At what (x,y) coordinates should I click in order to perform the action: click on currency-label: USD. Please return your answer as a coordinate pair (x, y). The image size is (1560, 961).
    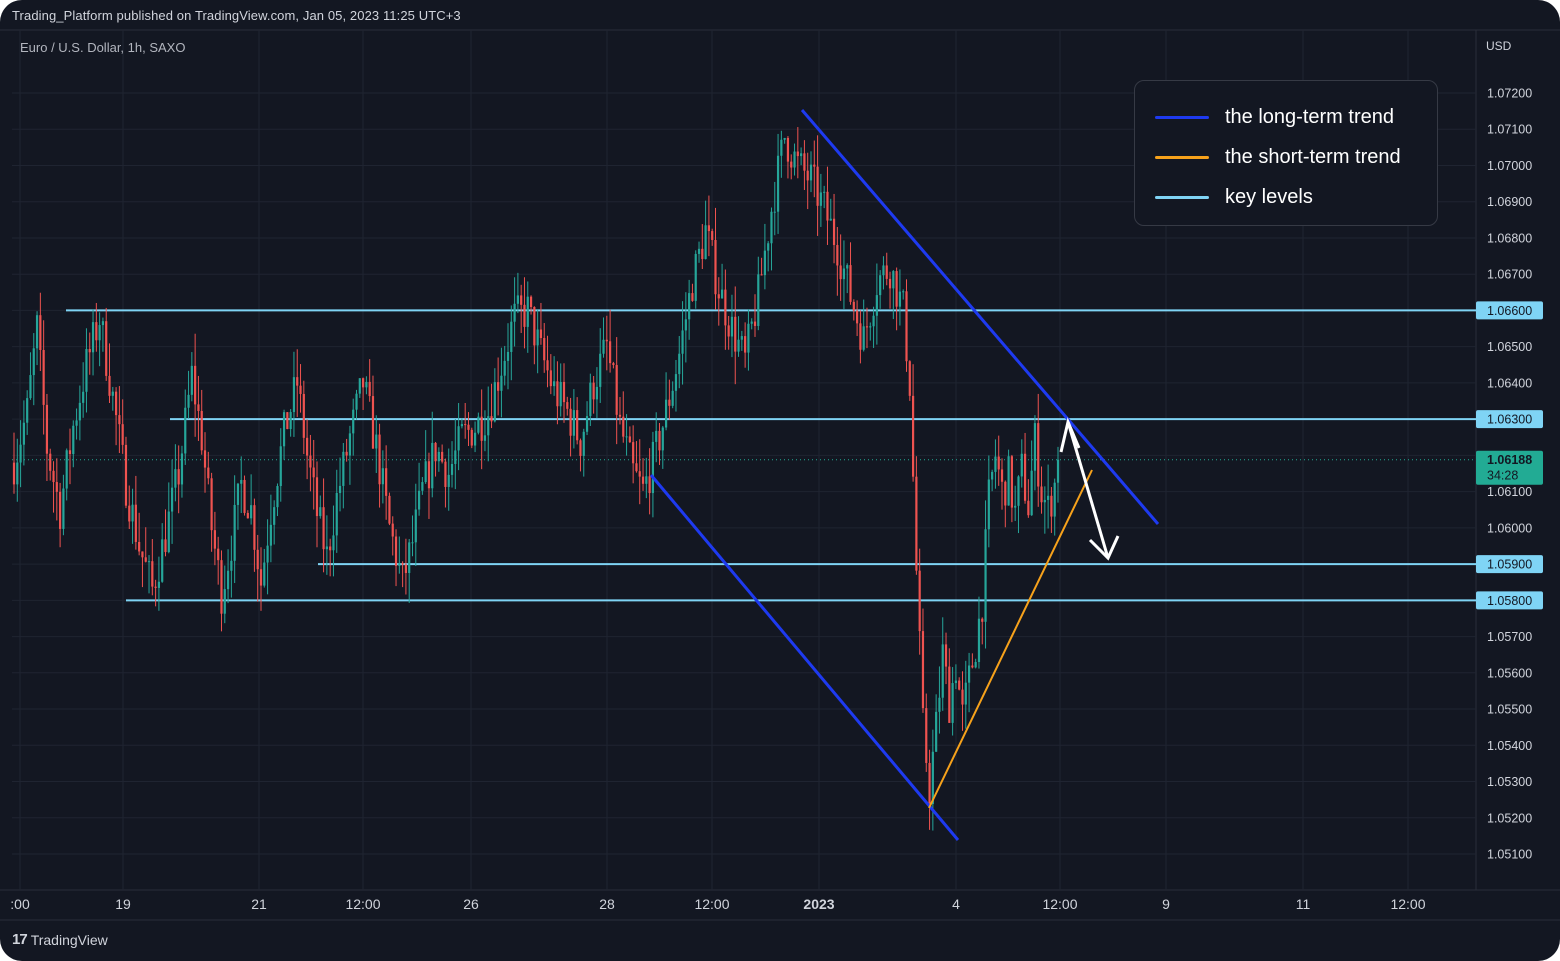
    Looking at the image, I should click on (1499, 46).